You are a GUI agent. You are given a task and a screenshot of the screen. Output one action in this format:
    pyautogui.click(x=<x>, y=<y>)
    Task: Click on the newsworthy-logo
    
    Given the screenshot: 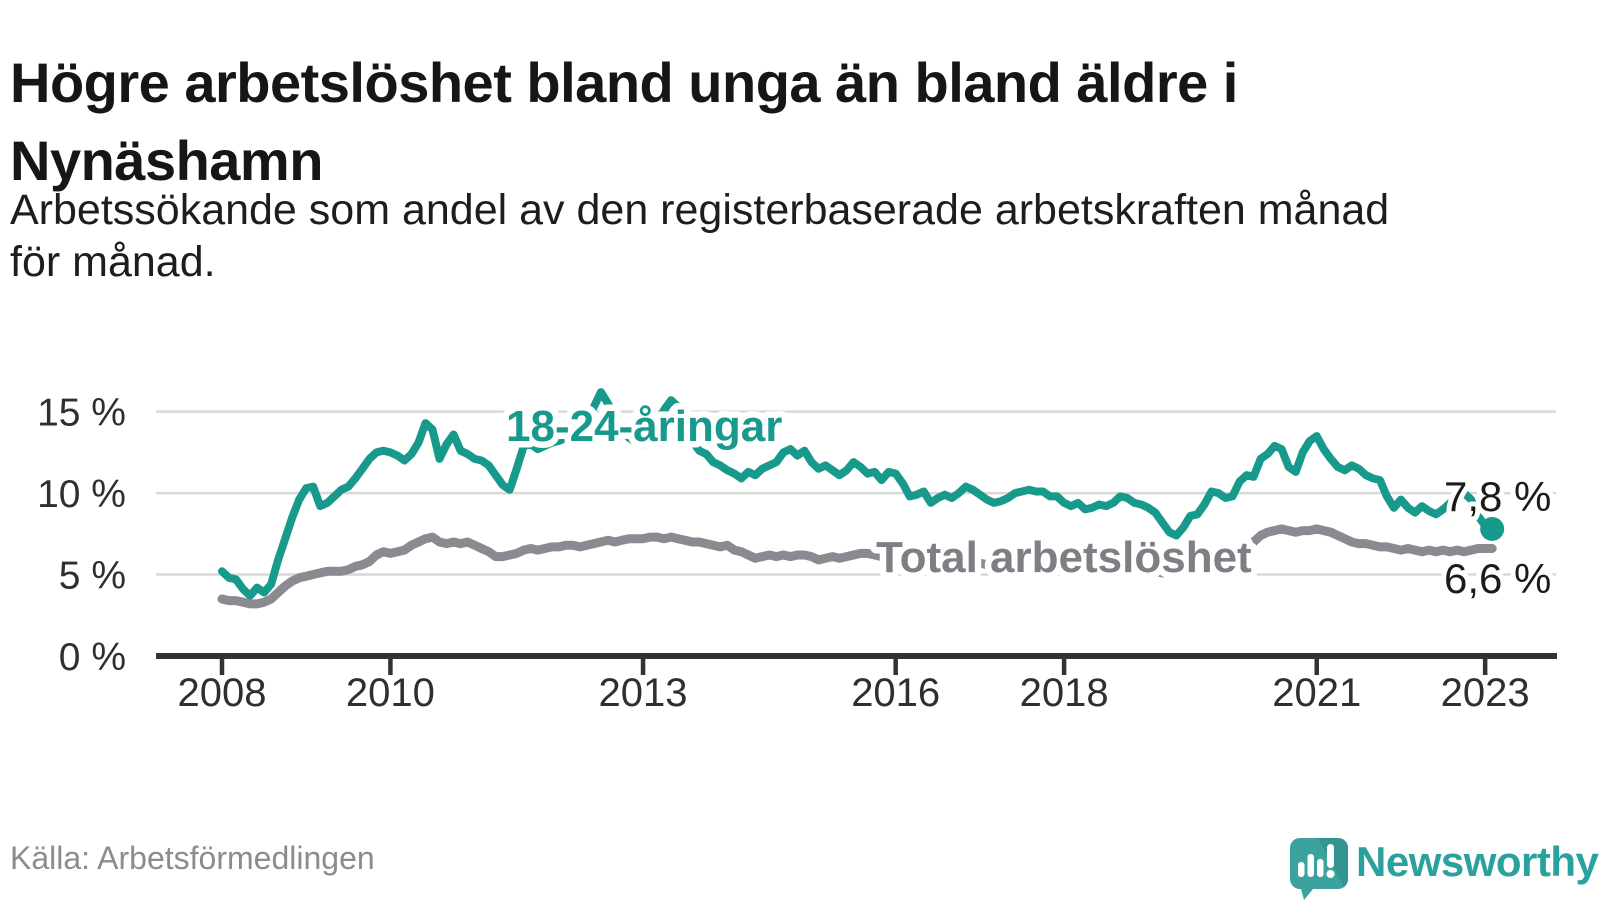 What is the action you would take?
    pyautogui.click(x=1319, y=869)
    